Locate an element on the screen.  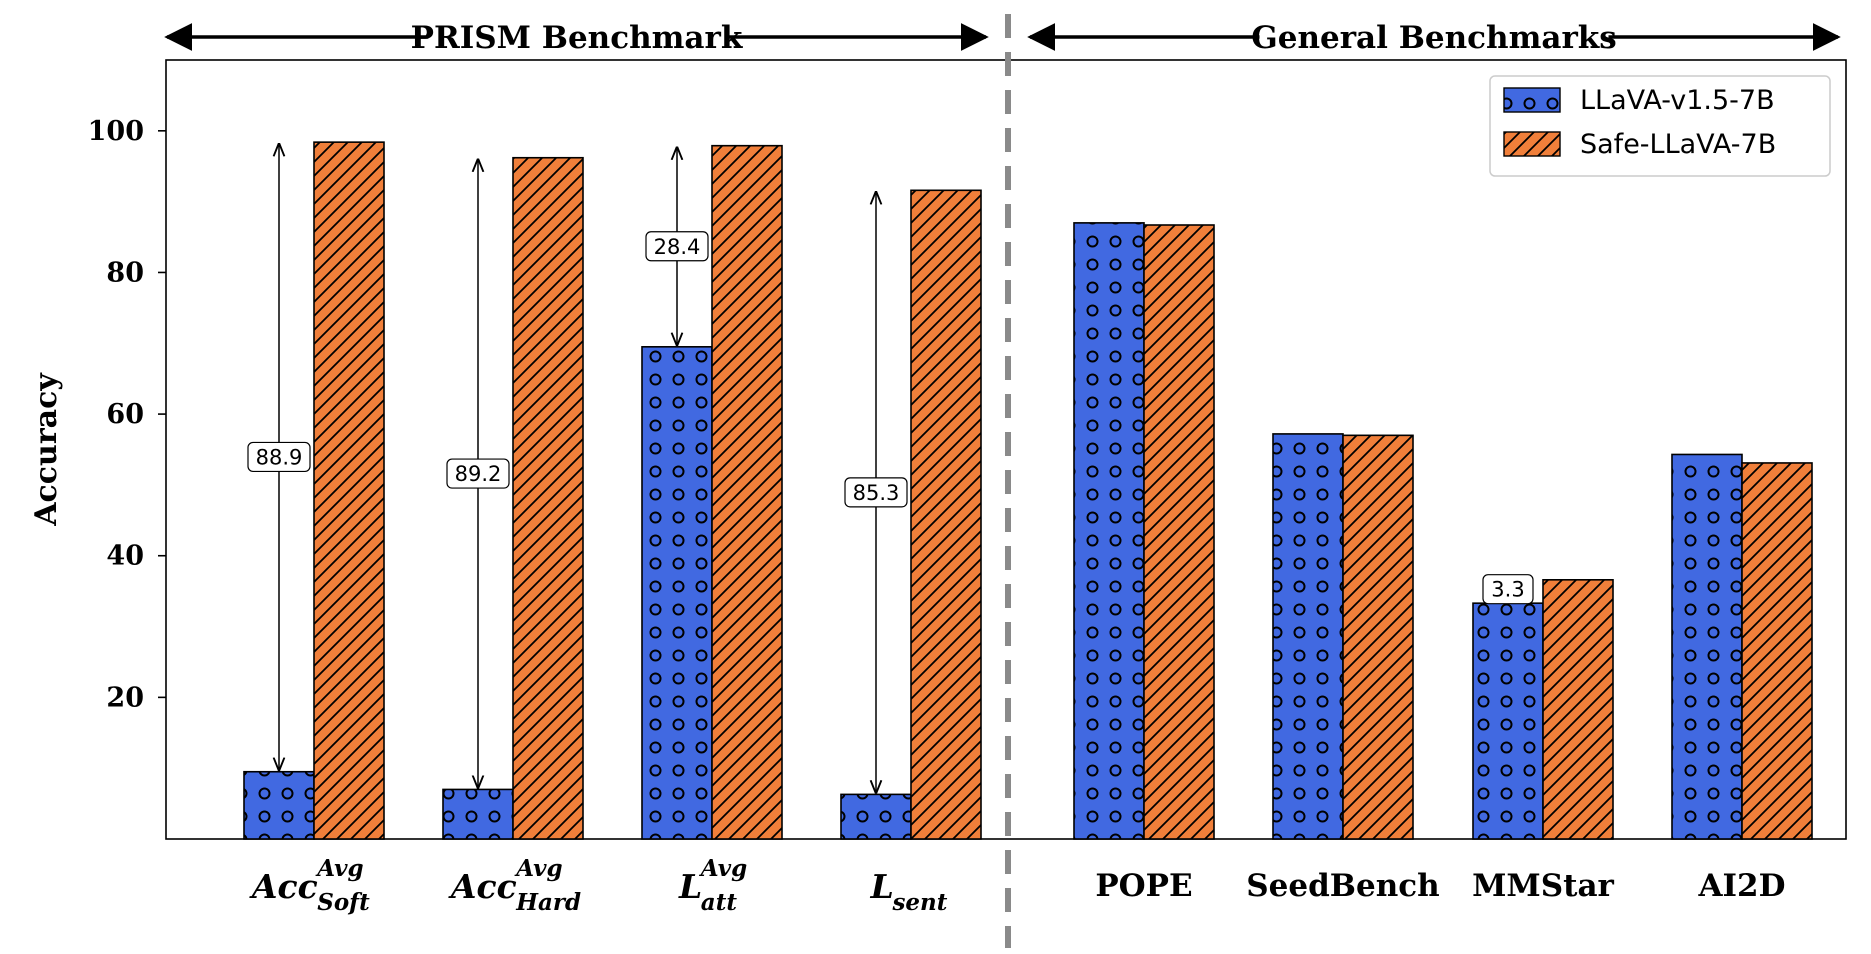
diff-label: 88.9 is located at coordinates (279, 457).